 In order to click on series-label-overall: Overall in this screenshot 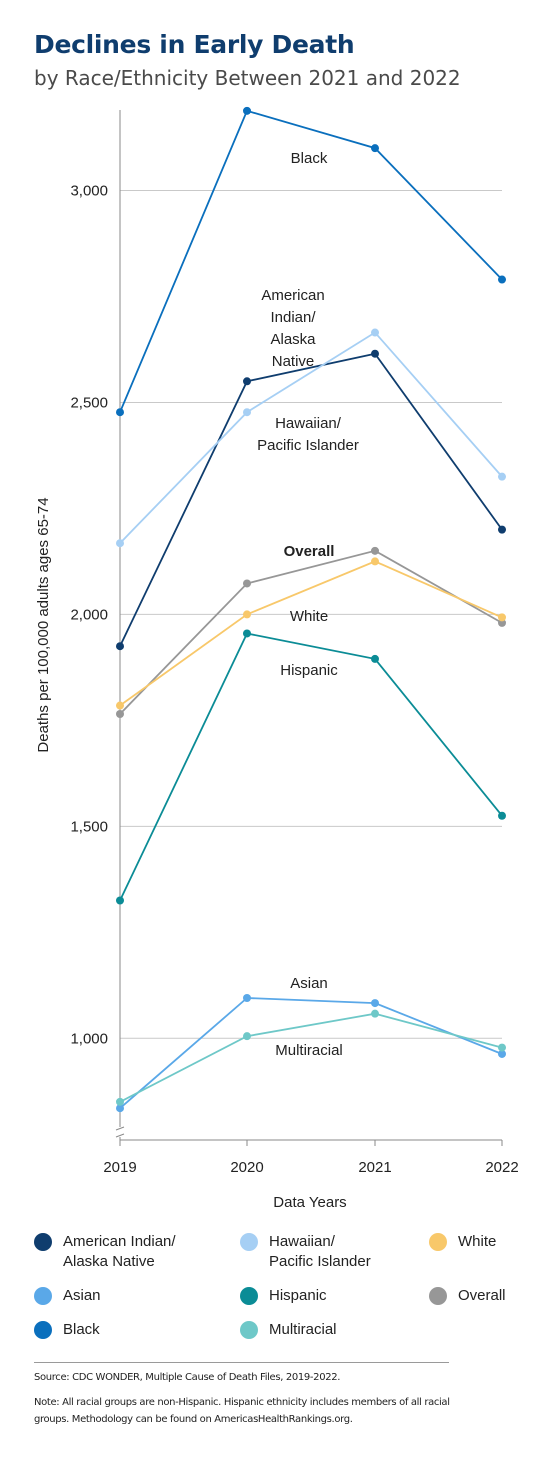, I will do `click(309, 551)`.